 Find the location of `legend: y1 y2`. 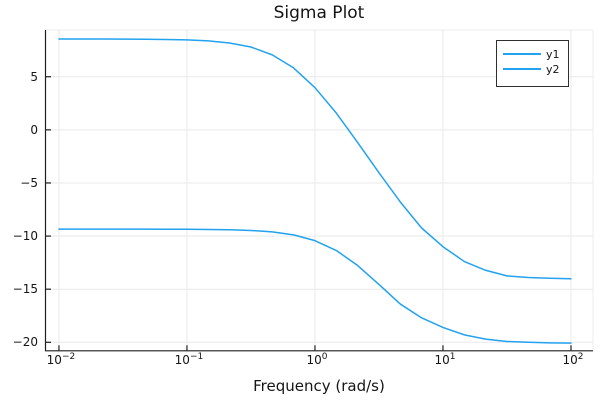

legend: y1 y2 is located at coordinates (532, 63).